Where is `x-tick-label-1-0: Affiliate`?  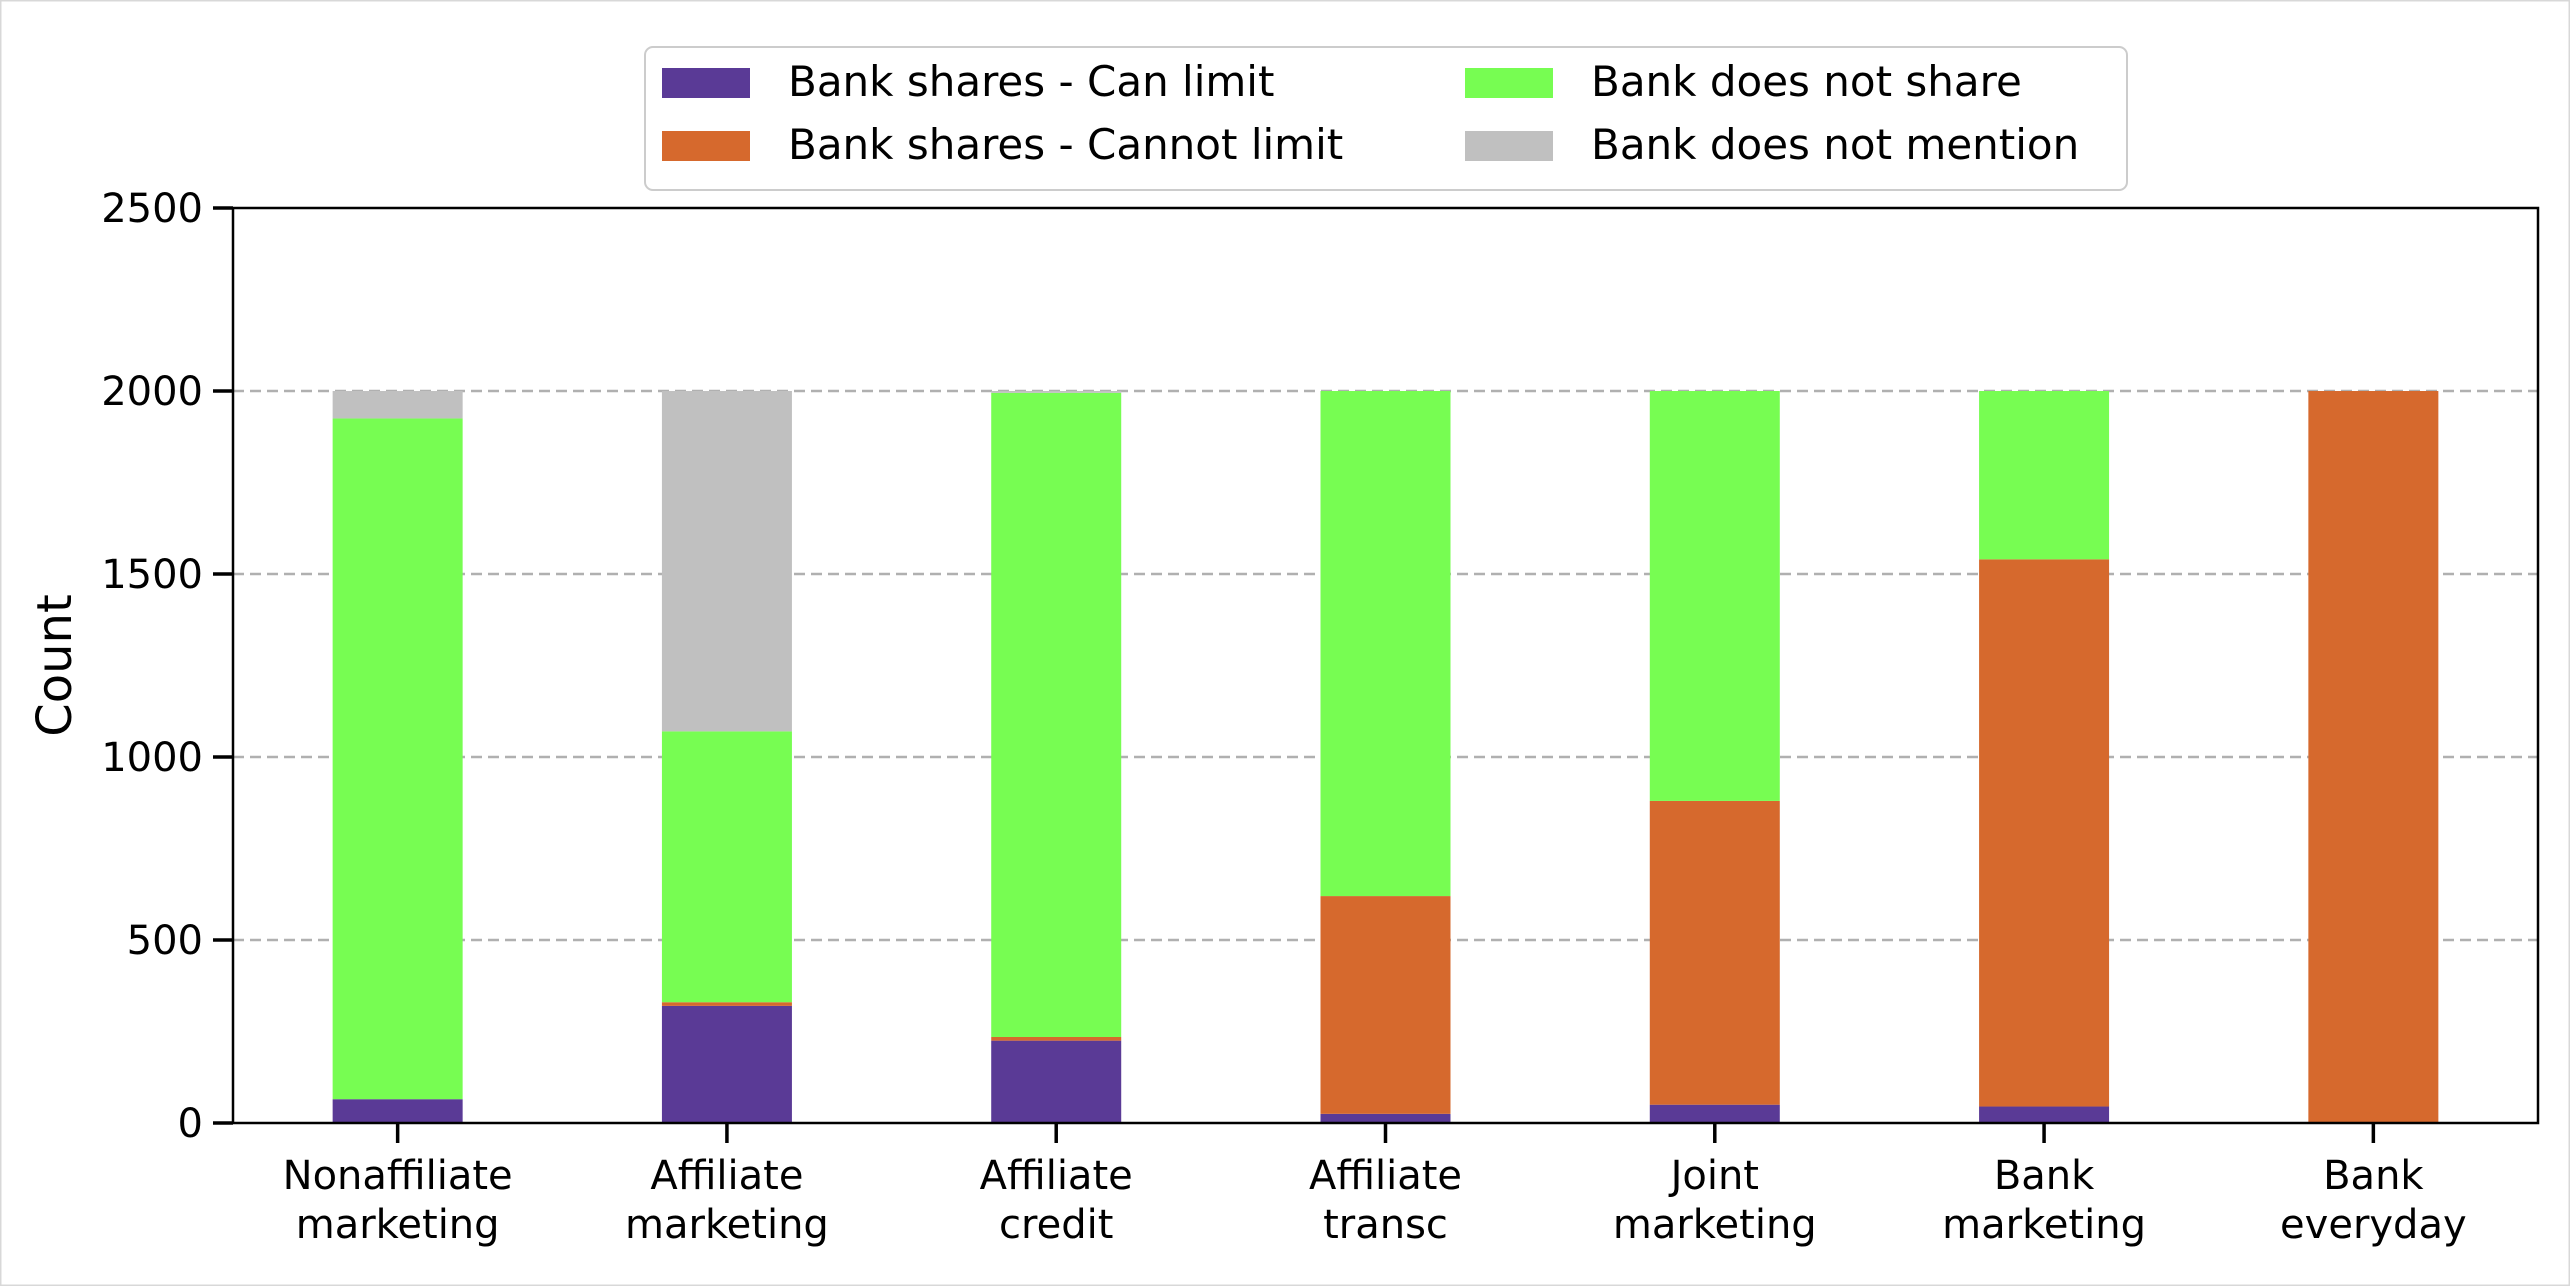
x-tick-label-1-0: Affiliate is located at coordinates (726, 1176).